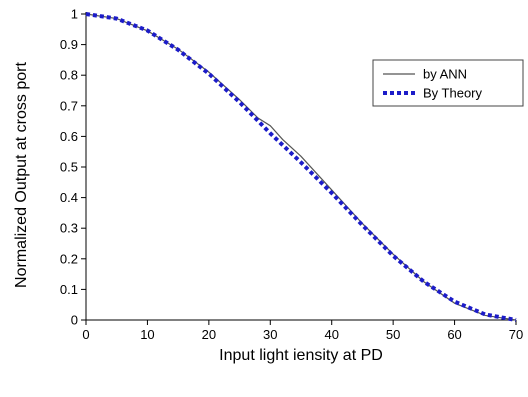  Describe the element at coordinates (74, 14) in the screenshot. I see `y-tick-label: 1` at that location.